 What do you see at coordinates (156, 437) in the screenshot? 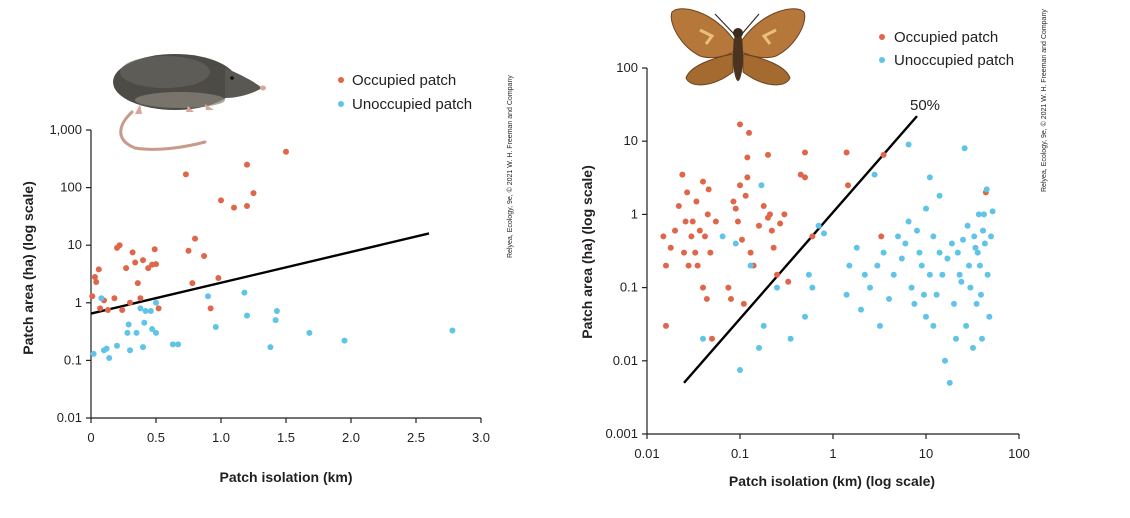
I see `left-x-tick-label: 0.5` at bounding box center [156, 437].